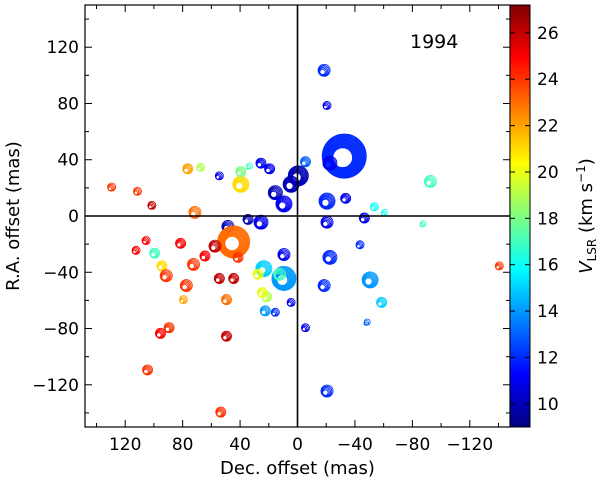 The height and width of the screenshot is (483, 600). Describe the element at coordinates (355, 445) in the screenshot. I see `x-tick-label: −40` at that location.